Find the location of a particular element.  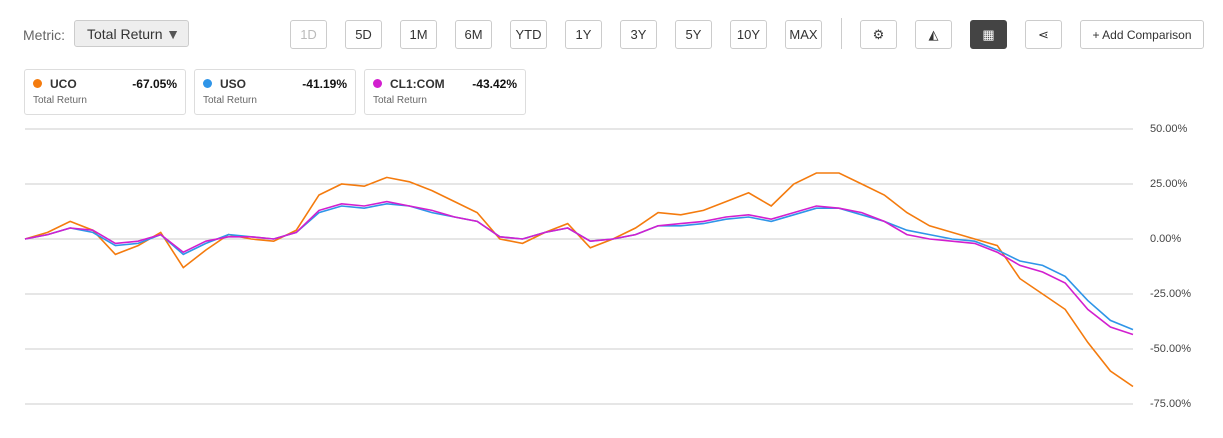

range-button: MAX is located at coordinates (803, 34).